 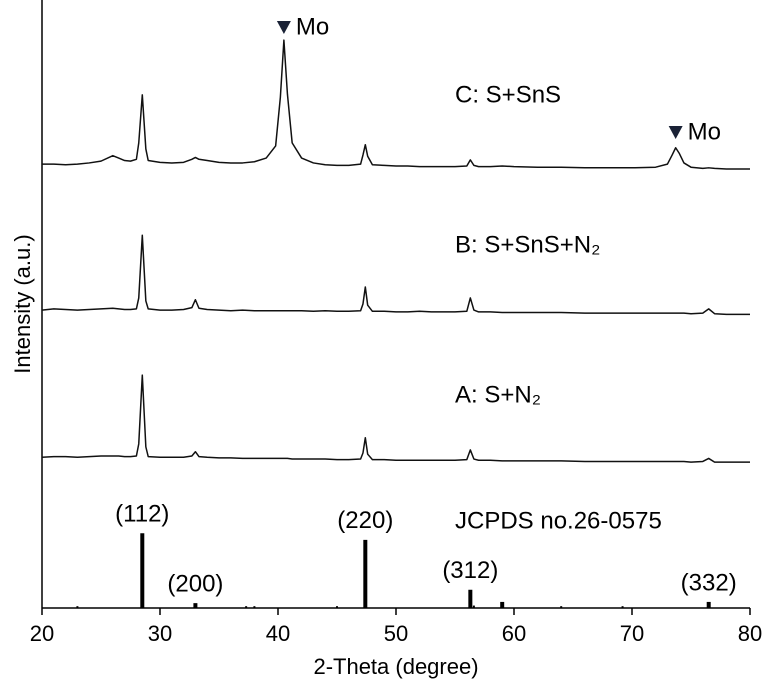 What do you see at coordinates (508, 94) in the screenshot?
I see `series-label: C: S+SnS` at bounding box center [508, 94].